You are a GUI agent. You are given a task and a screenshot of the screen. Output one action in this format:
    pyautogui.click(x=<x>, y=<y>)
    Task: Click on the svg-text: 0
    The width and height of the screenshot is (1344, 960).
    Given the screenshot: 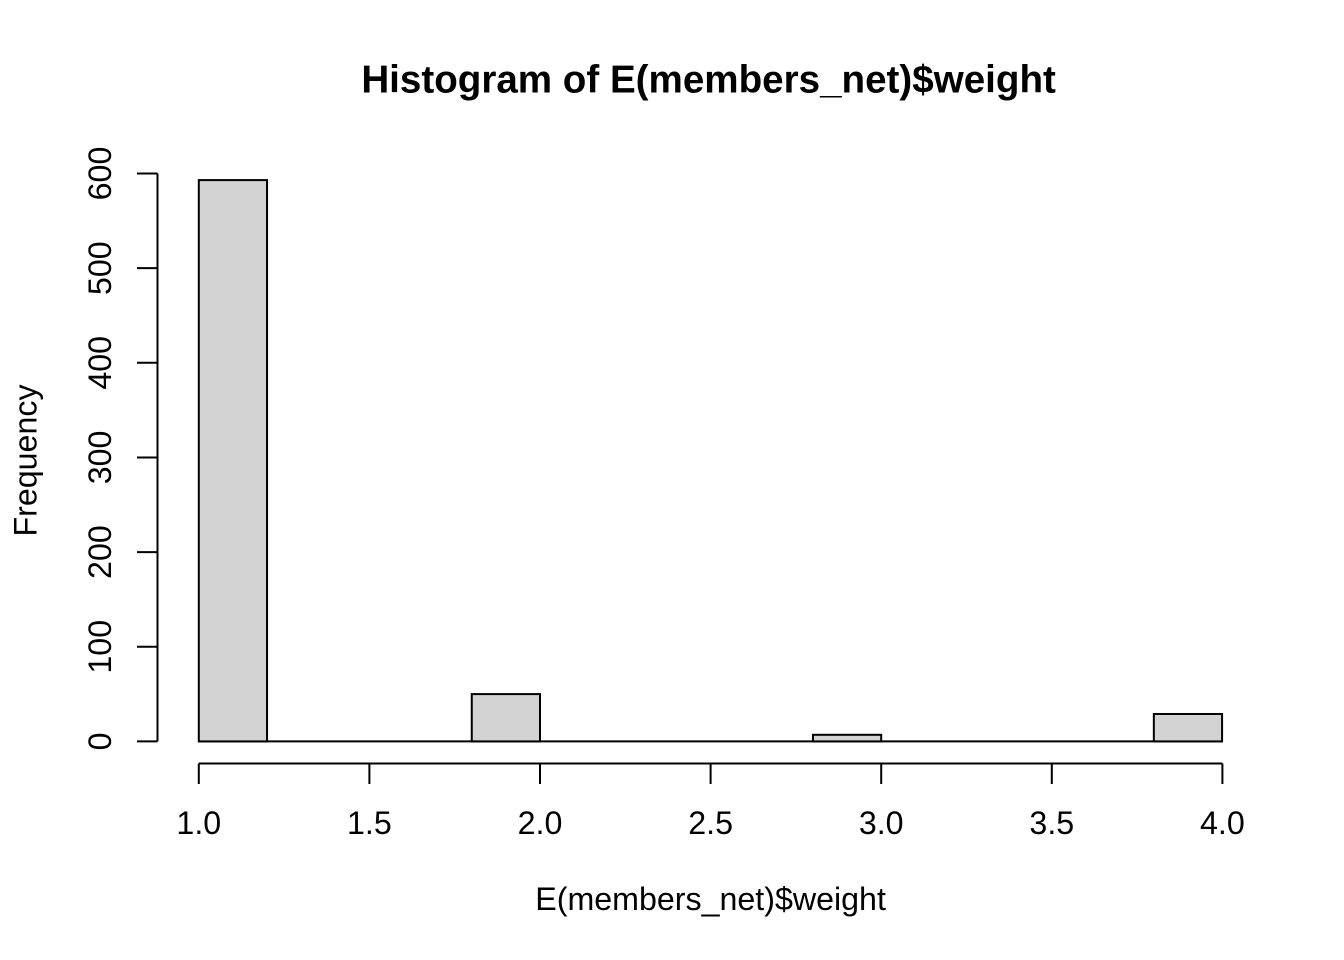 What is the action you would take?
    pyautogui.click(x=100, y=741)
    